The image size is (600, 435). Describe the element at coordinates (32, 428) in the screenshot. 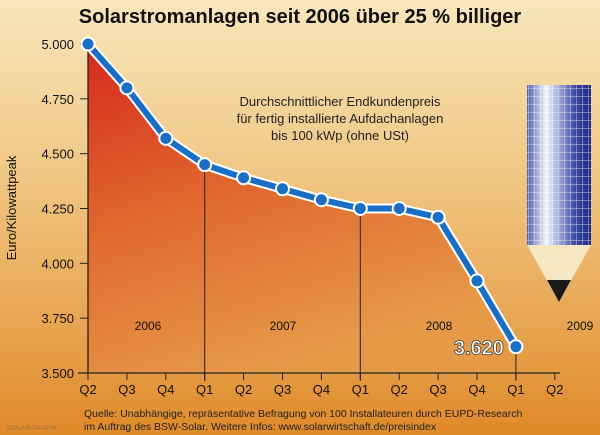

I see `solargrafik-logo: SOLARGRAFIK` at that location.